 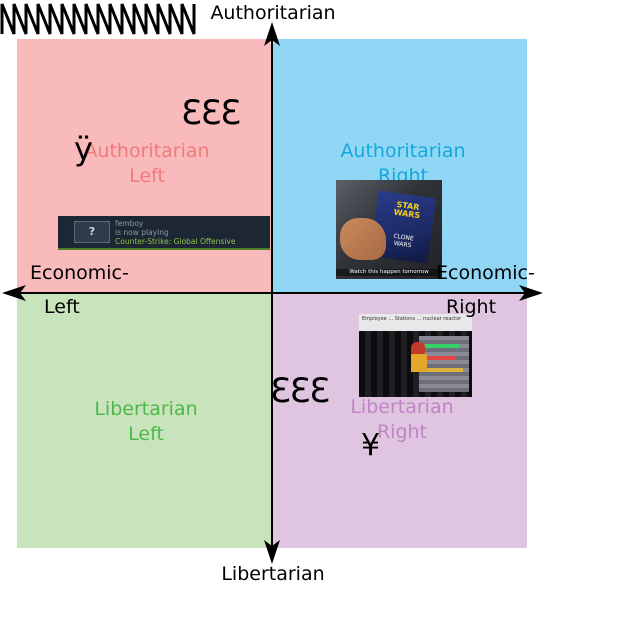 What do you see at coordinates (272, 552) in the screenshot?
I see `arrow-down-icon` at bounding box center [272, 552].